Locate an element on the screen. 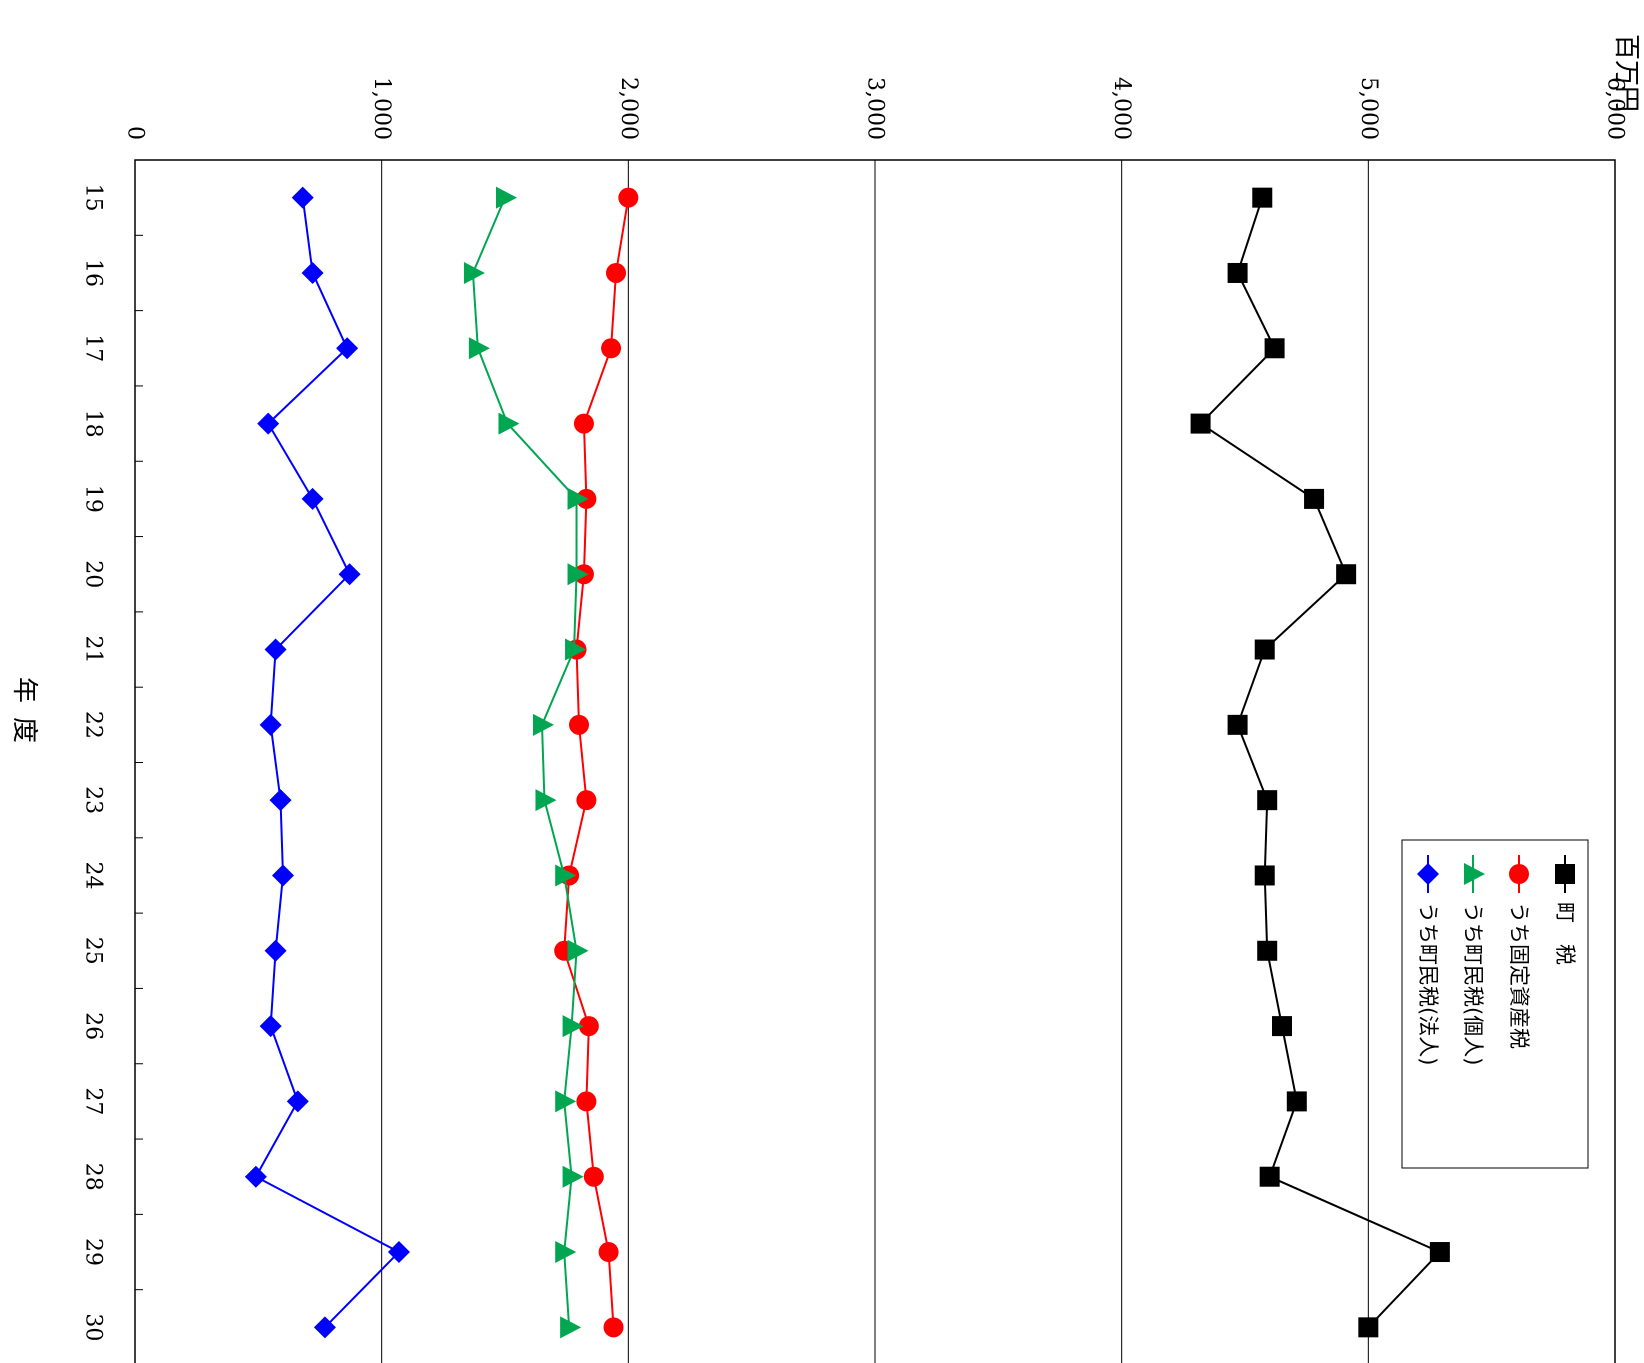 The image size is (1644, 1363). category-tick-label: 28 is located at coordinates (93, 1177).